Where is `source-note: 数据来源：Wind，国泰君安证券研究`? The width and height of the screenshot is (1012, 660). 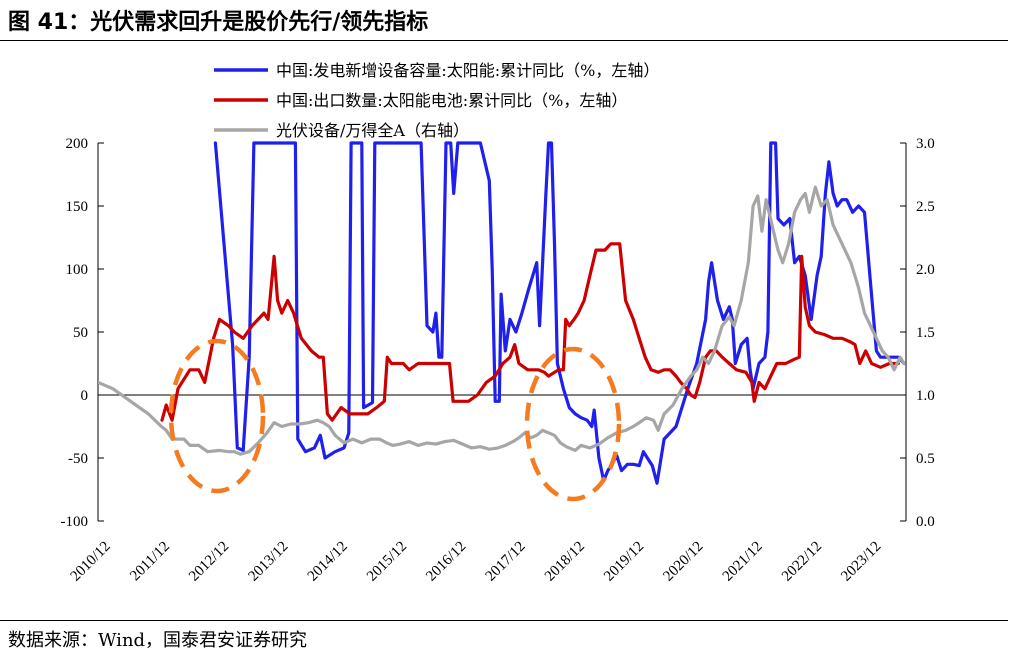 source-note: 数据来源：Wind，国泰君安证券研究 is located at coordinates (158, 640).